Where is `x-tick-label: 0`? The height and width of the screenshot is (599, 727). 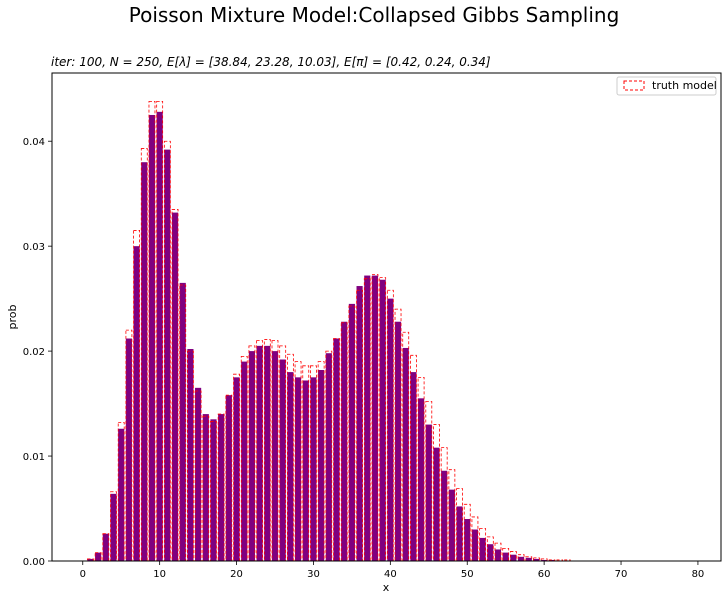
x-tick-label: 0 is located at coordinates (83, 574).